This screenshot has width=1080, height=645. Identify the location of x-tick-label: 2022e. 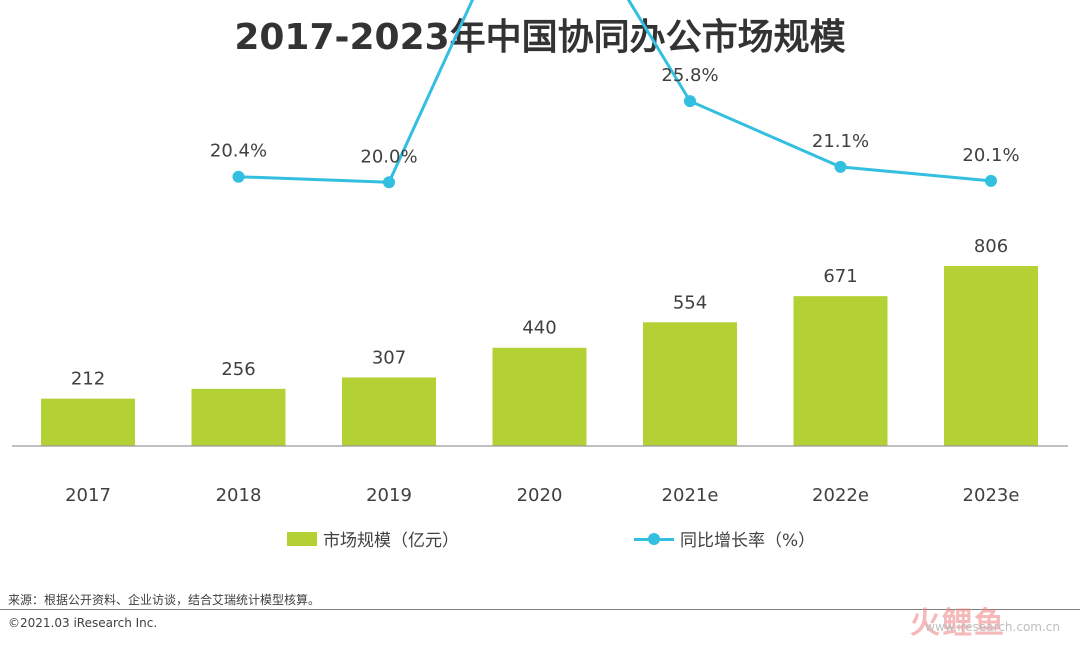
(840, 495).